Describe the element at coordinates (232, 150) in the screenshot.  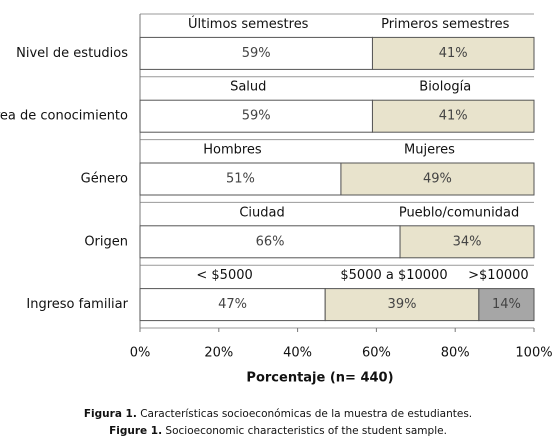
I see `segment-name: Hombres` at that location.